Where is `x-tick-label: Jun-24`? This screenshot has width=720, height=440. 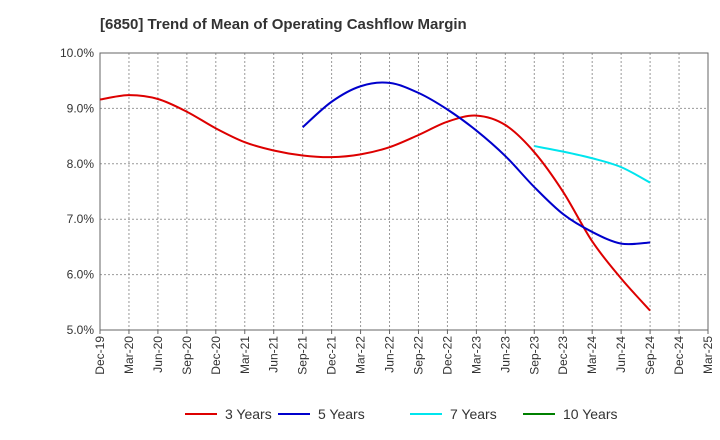
x-tick-label: Jun-24 is located at coordinates (621, 354).